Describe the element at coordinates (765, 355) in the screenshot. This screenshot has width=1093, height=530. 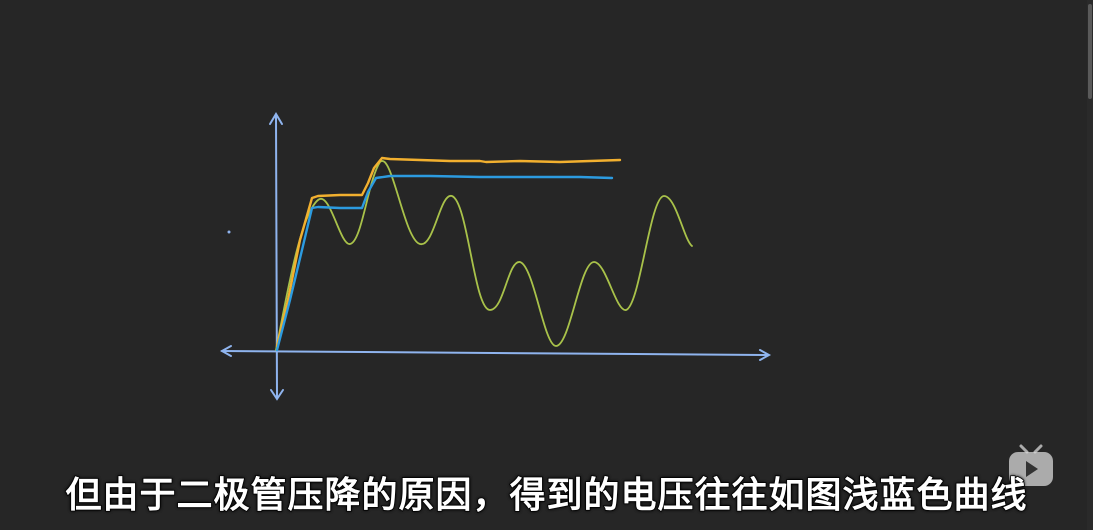
I see `x-axis-arrow-right` at that location.